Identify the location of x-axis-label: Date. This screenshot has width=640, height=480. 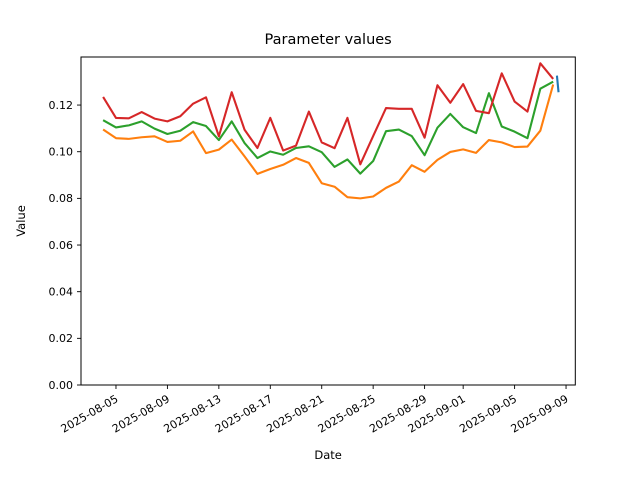
(328, 455).